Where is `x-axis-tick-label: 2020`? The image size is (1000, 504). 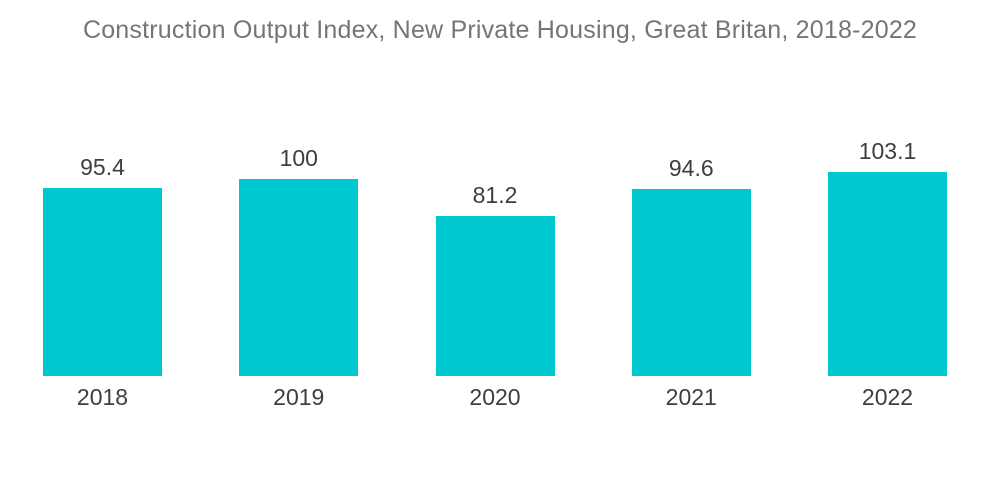
x-axis-tick-label: 2020 is located at coordinates (495, 397).